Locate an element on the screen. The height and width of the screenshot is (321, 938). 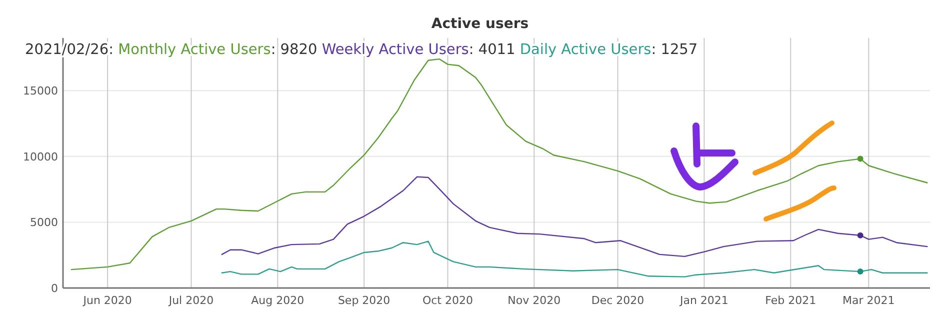
x-tick-label: Oct 2020 is located at coordinates (447, 300).